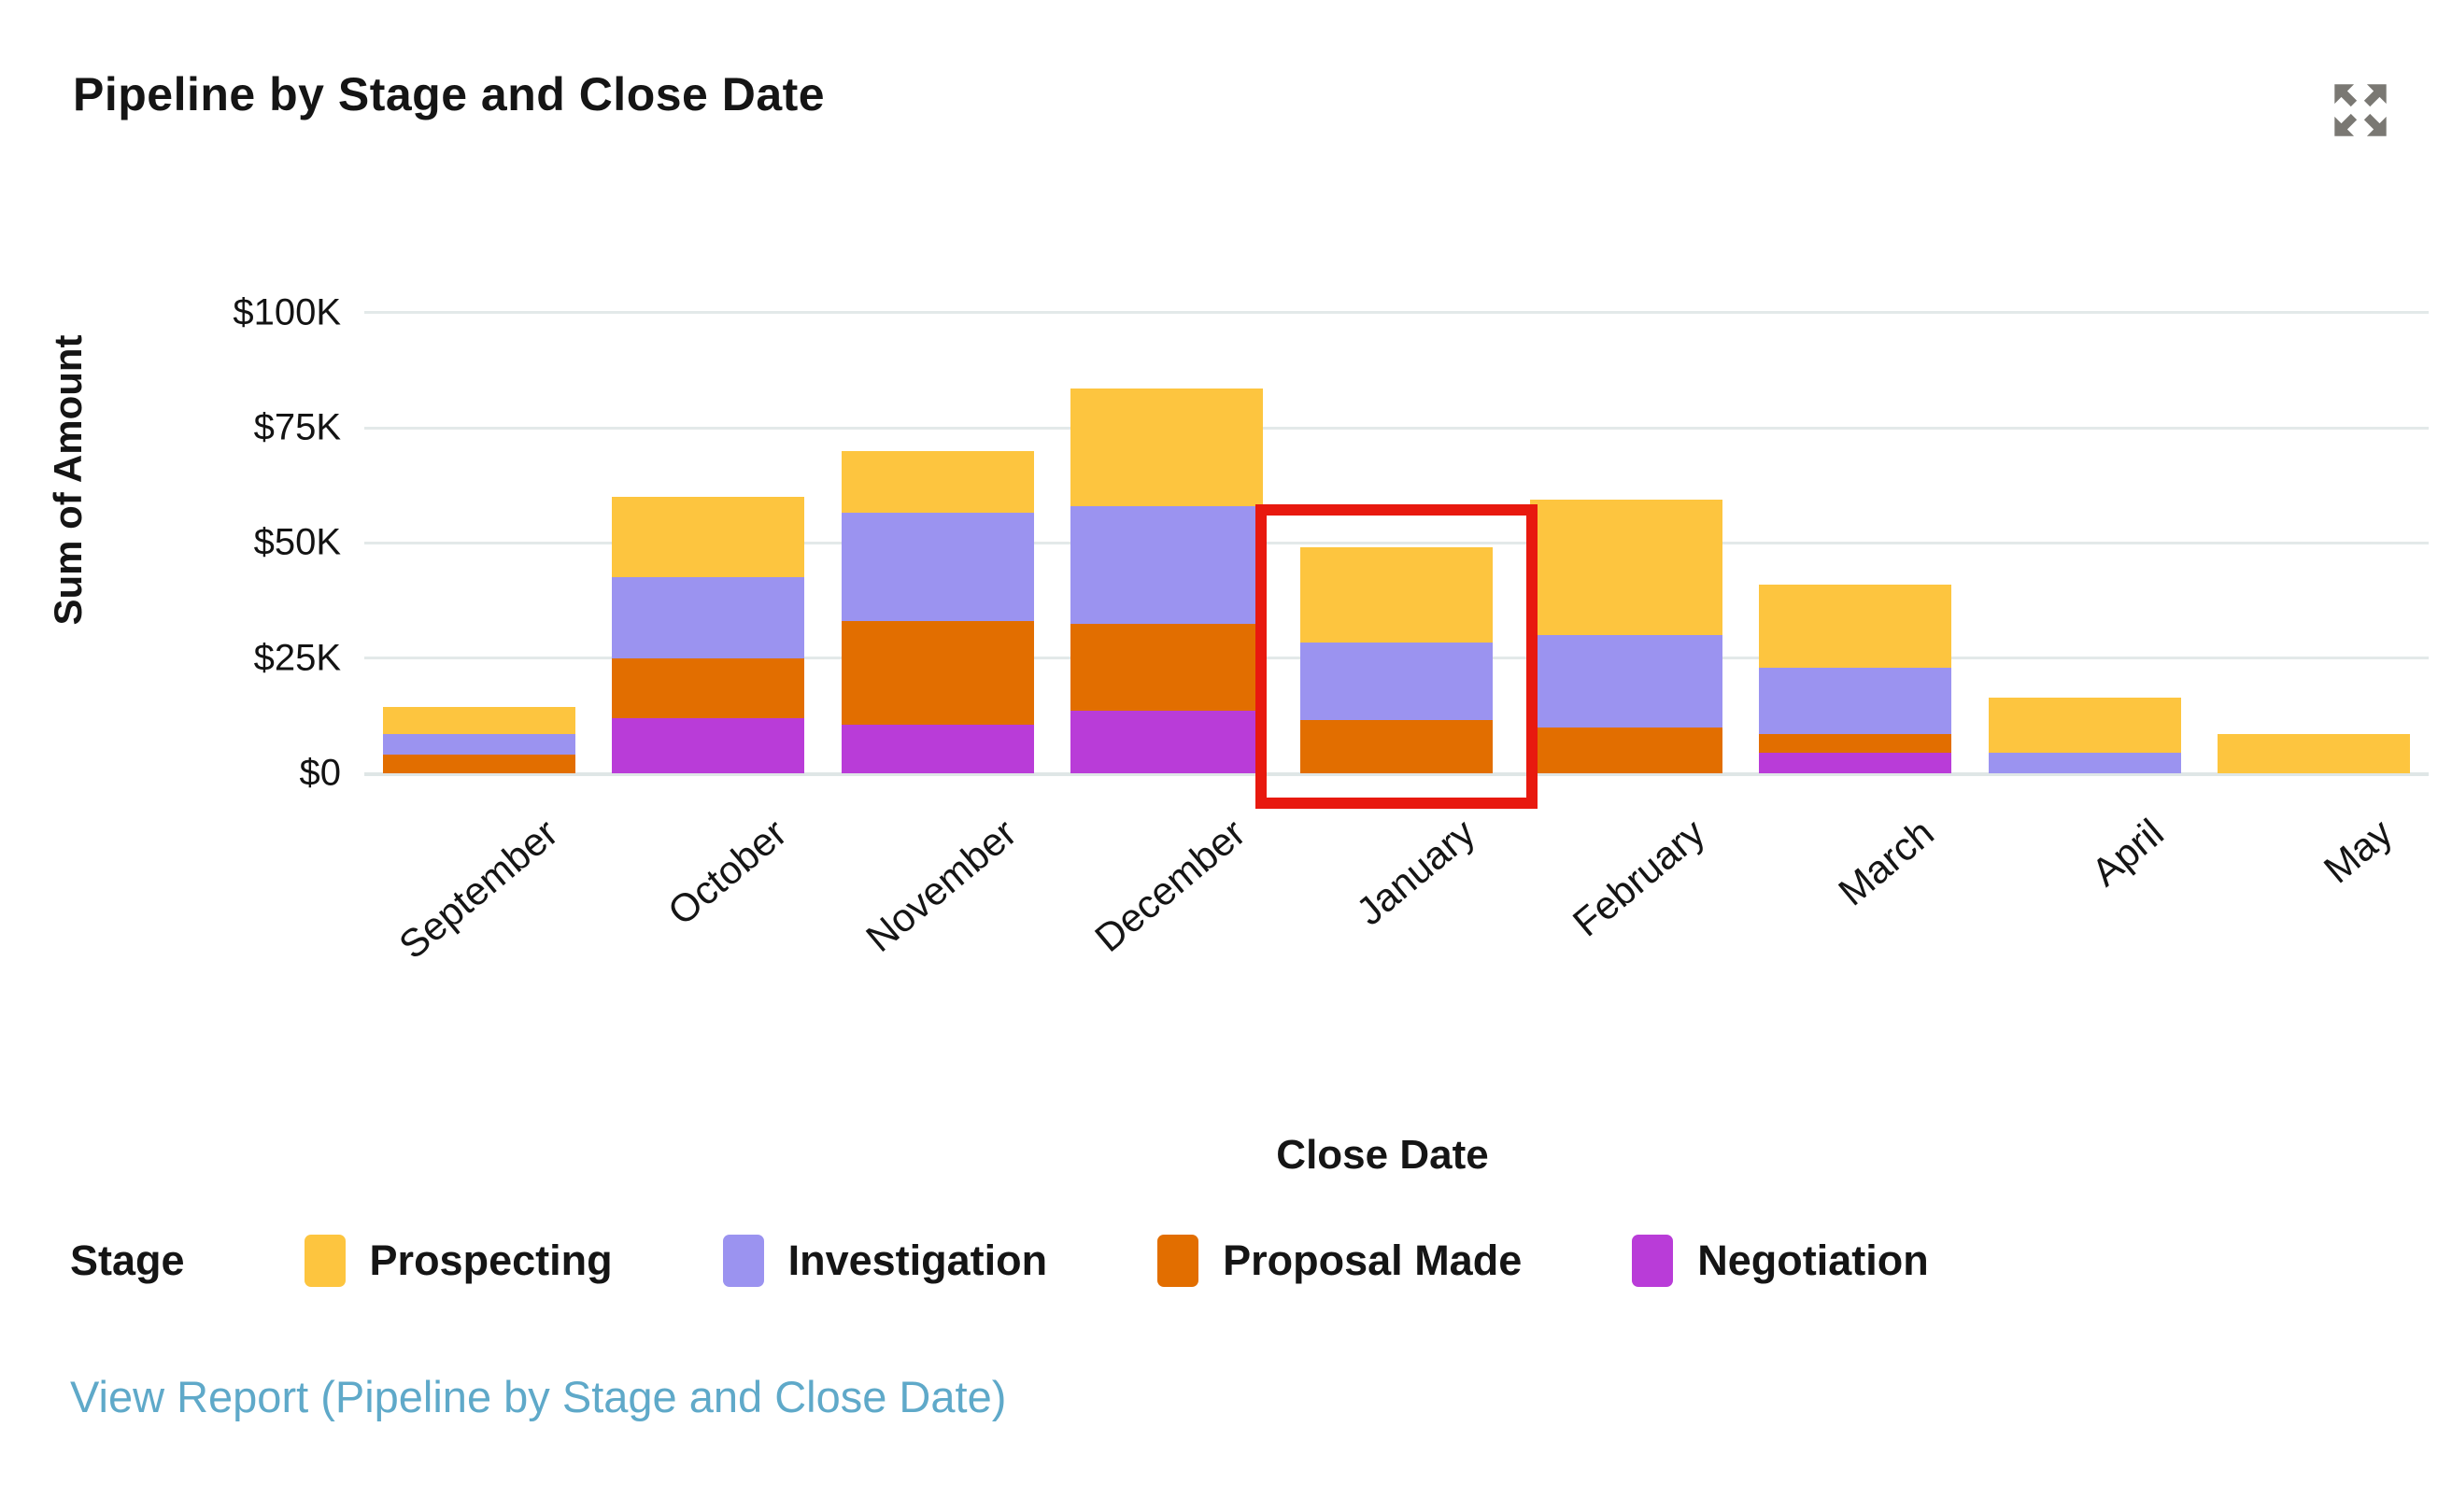 This screenshot has width=2452, height=1512. I want to click on bar-september, so click(479, 739).